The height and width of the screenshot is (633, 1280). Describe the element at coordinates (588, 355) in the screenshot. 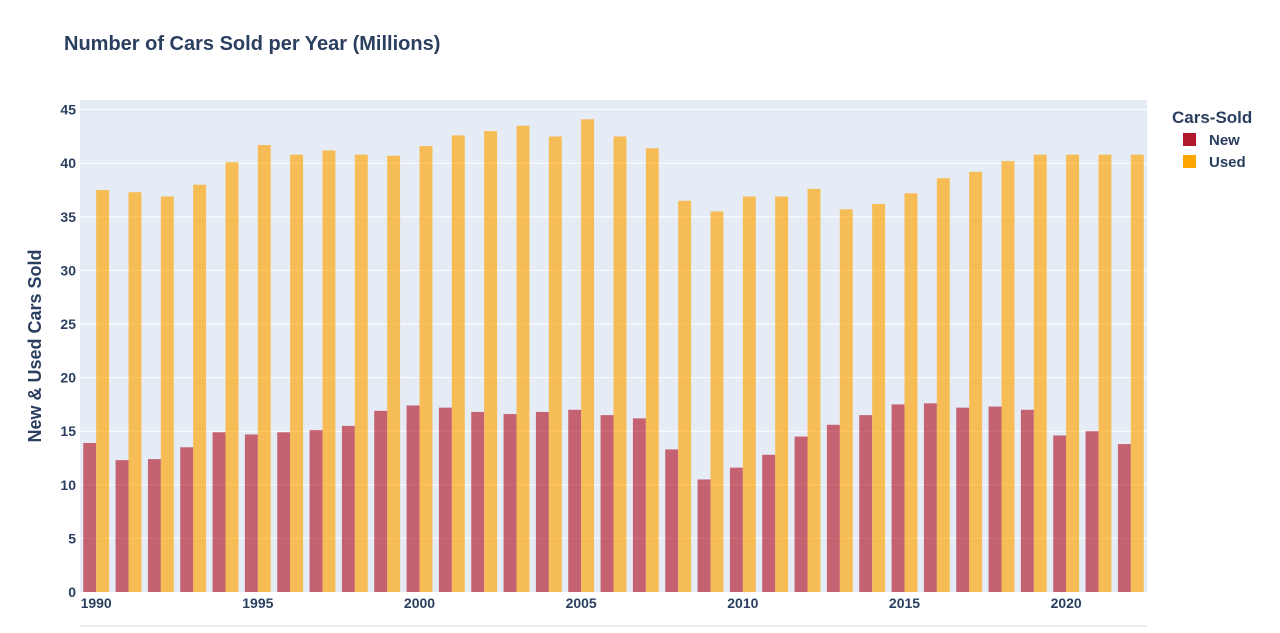

I see `bar-used-2005` at that location.